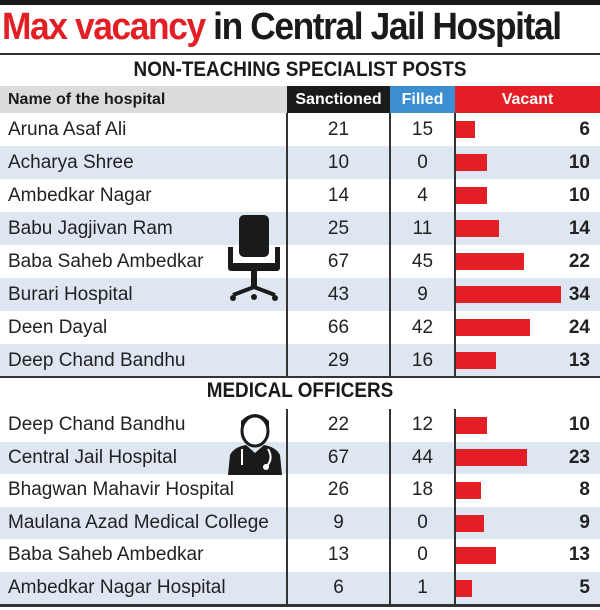 The image size is (600, 610). I want to click on table-row: Ambedkar Nagar Hospital 6 1 5, so click(300, 588).